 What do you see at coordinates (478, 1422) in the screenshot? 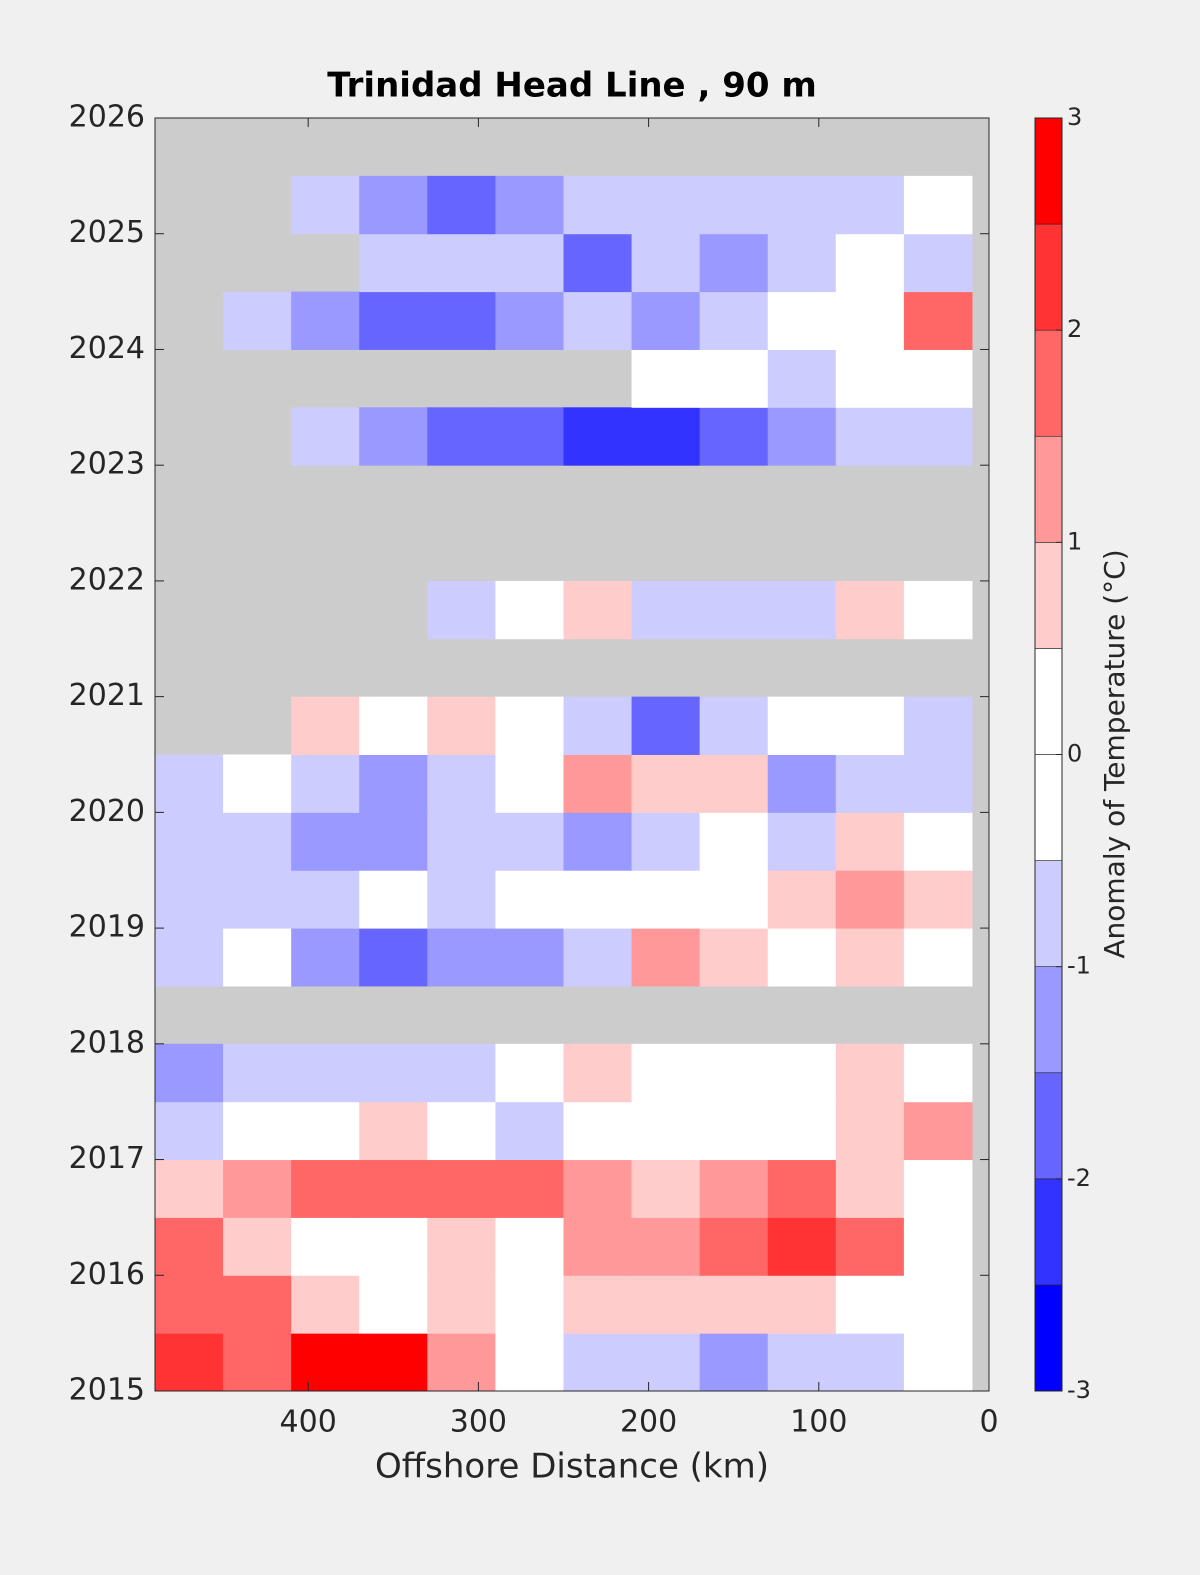
I see `x-tick-label: 300` at bounding box center [478, 1422].